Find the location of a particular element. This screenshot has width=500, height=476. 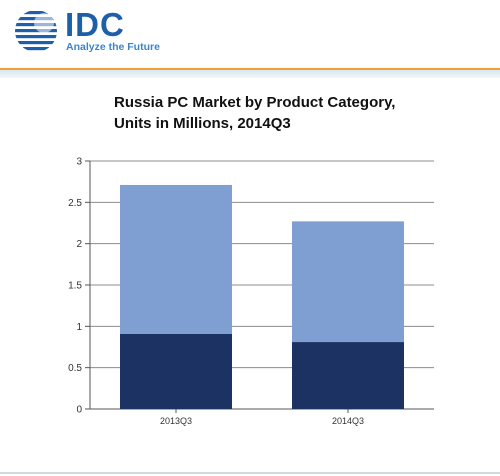

header-band is located at coordinates (250, 74).